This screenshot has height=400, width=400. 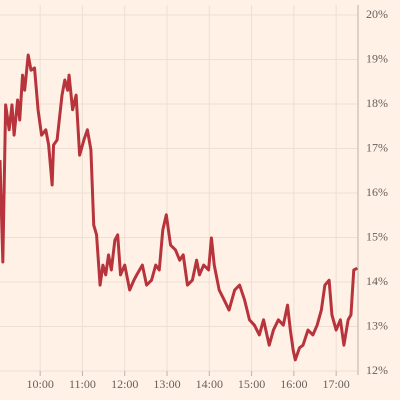 What do you see at coordinates (209, 384) in the screenshot?
I see `x-tick-label: 14:00` at bounding box center [209, 384].